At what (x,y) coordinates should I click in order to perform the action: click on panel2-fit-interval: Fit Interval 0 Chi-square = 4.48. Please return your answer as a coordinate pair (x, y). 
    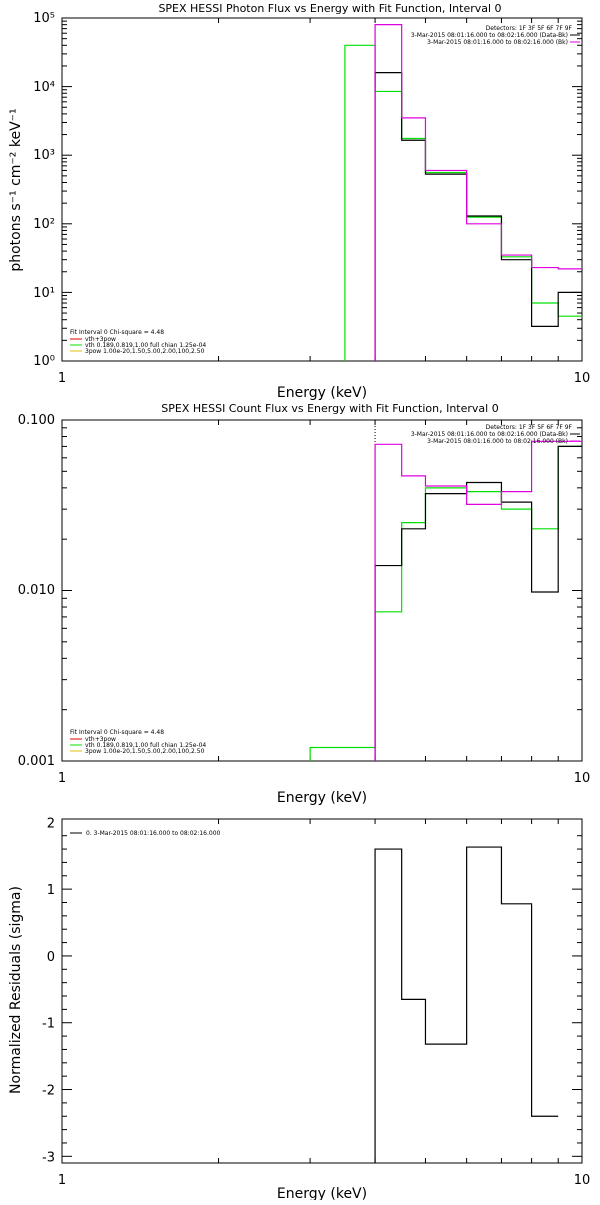
    Looking at the image, I should click on (117, 732).